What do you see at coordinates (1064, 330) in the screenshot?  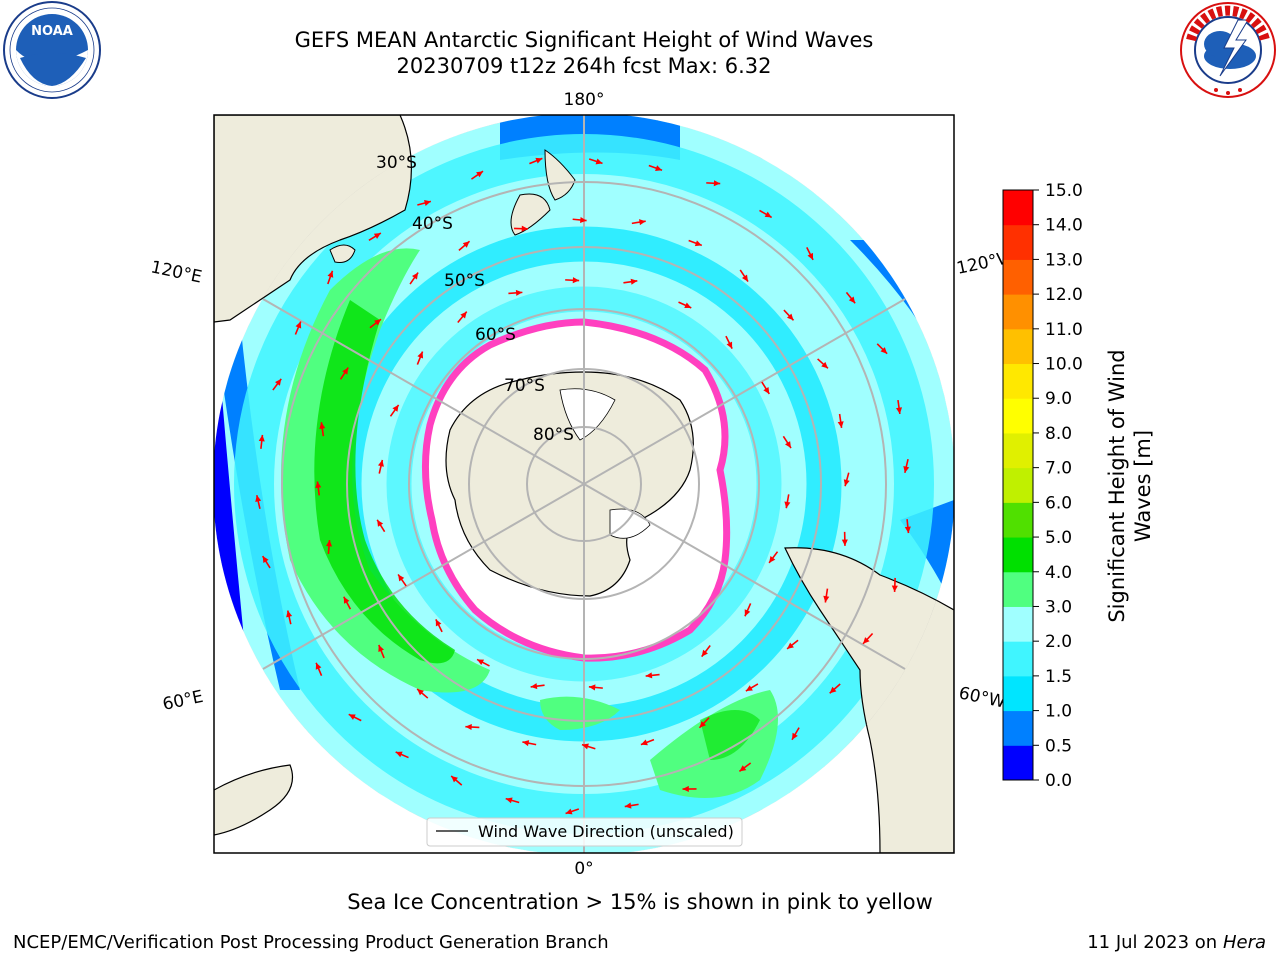 I see `colorbar-tick-label: 11.0` at bounding box center [1064, 330].